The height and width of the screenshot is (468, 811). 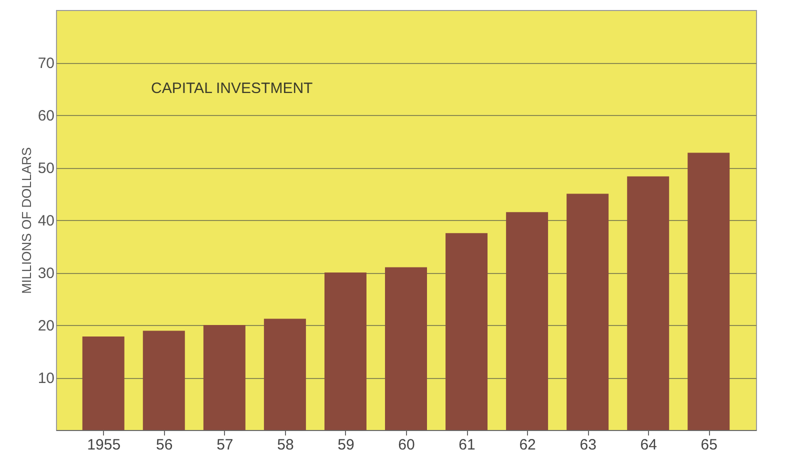 What do you see at coordinates (46, 378) in the screenshot?
I see `y-tick-label: 10` at bounding box center [46, 378].